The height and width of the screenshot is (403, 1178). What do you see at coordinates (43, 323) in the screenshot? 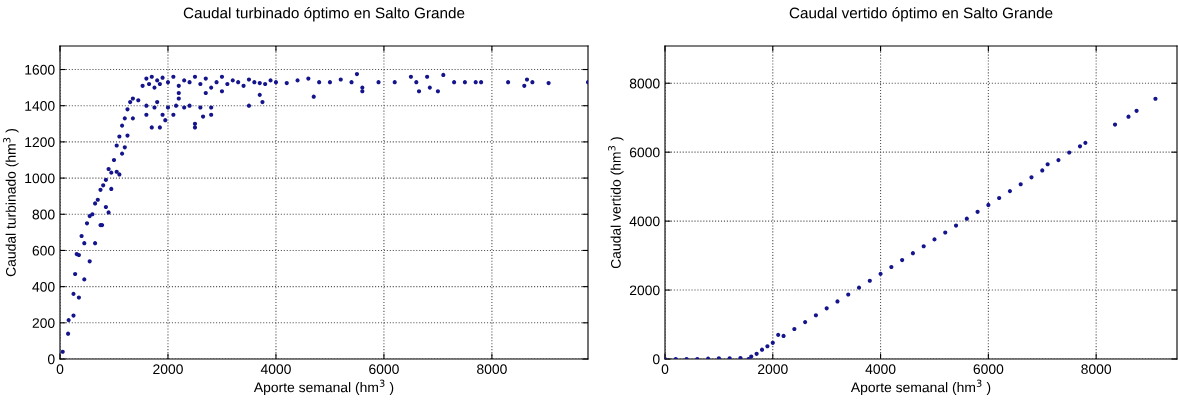
I see `y-tick-label: 200` at bounding box center [43, 323].